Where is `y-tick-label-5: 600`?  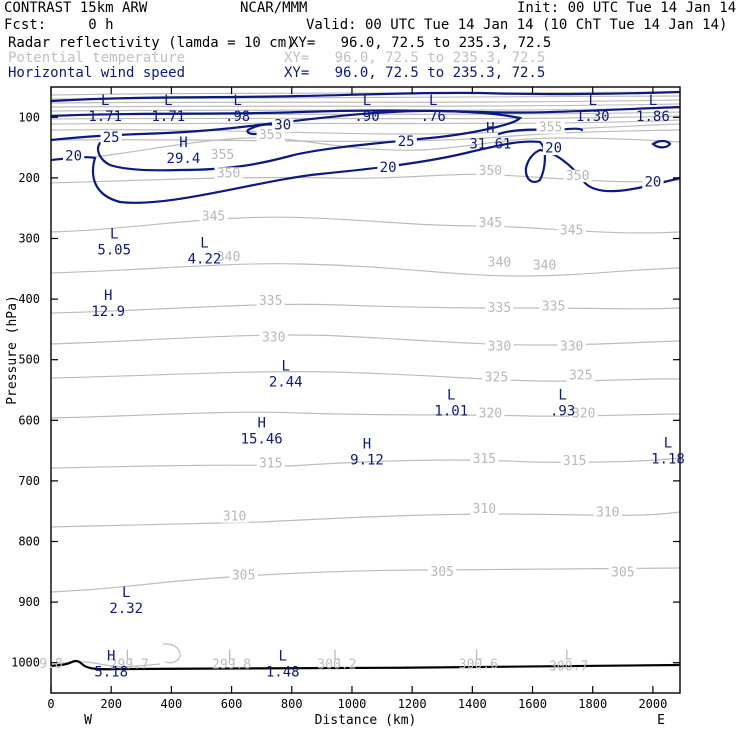 y-tick-label-5: 600 is located at coordinates (29, 420).